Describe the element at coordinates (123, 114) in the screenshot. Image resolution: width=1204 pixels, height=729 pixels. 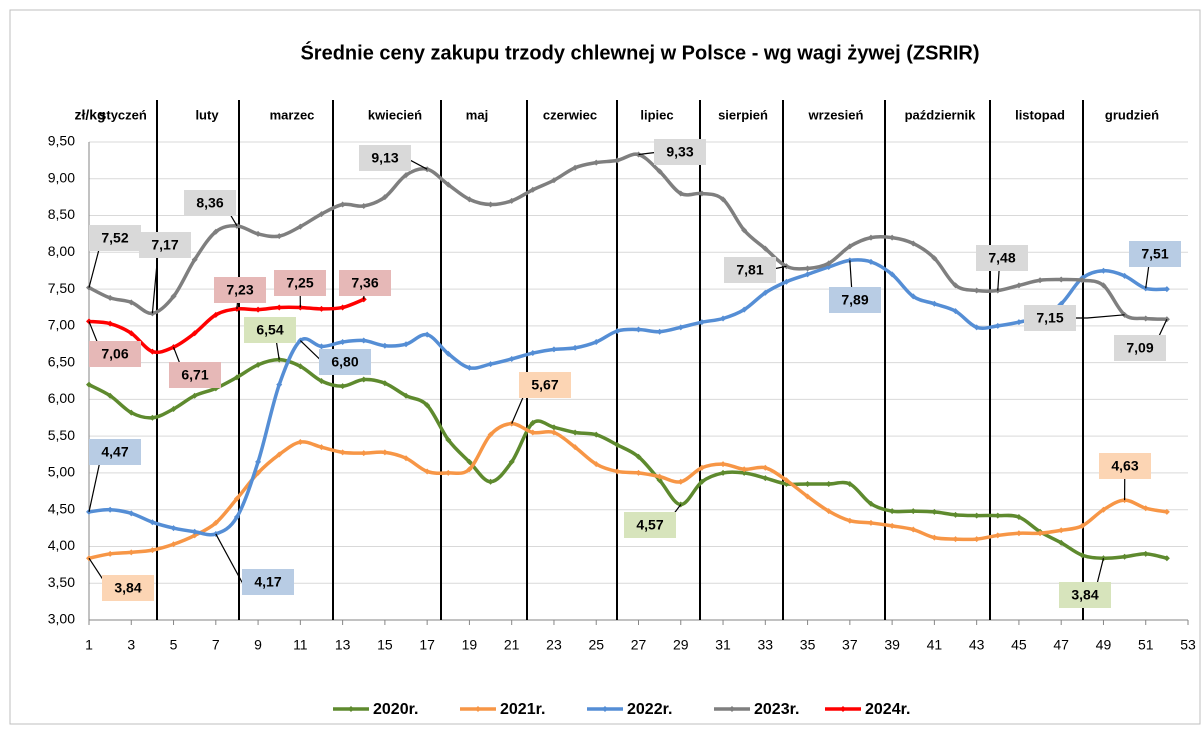
I see `month-label: styczeń` at that location.